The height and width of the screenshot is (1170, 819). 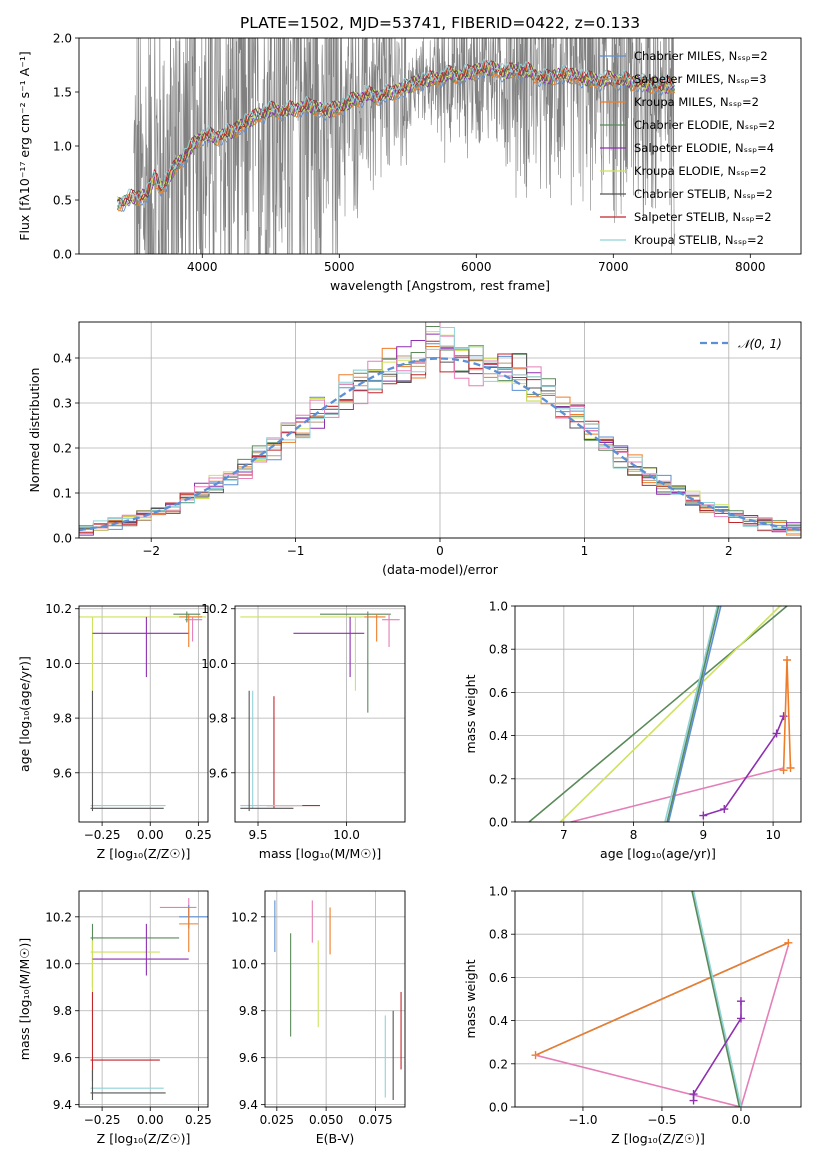 I want to click on x-axis-label: mass [log₁₀(M/M☉)], so click(x=320, y=853).